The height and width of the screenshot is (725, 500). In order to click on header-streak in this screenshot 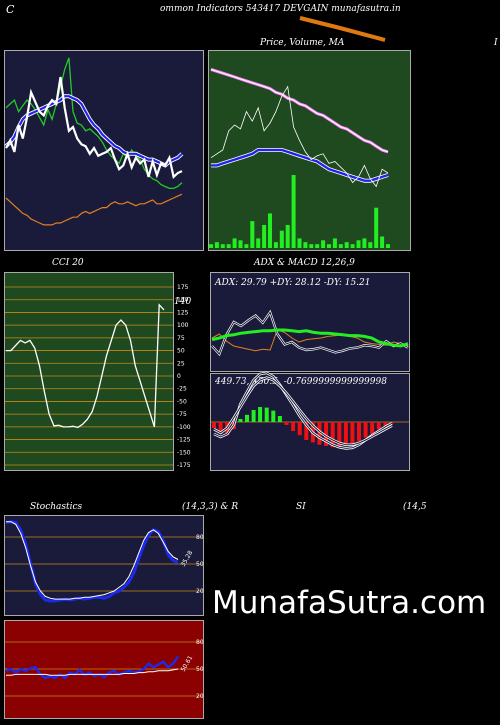, I will do `click(342, 29)`.